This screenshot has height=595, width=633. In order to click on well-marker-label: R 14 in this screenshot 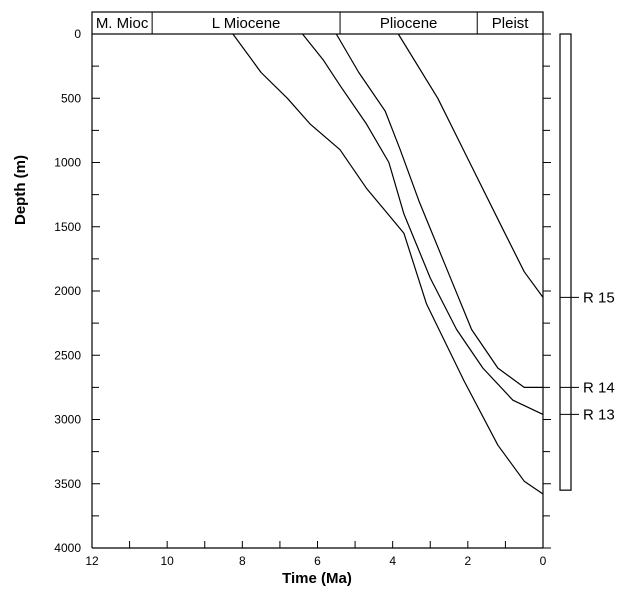, I will do `click(599, 387)`.